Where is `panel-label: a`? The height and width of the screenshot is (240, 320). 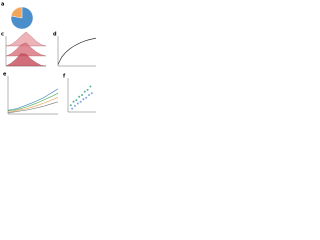
panel-label: a is located at coordinates (2, 5).